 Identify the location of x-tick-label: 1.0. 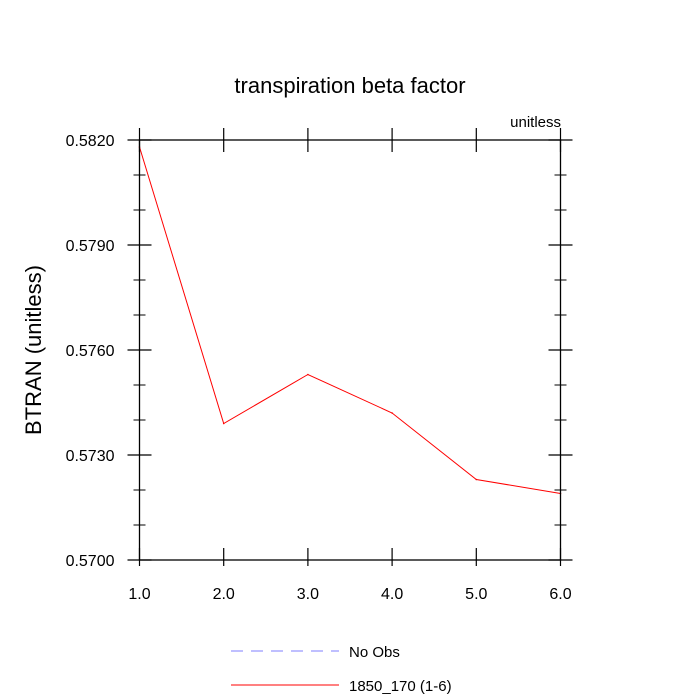
(139, 594).